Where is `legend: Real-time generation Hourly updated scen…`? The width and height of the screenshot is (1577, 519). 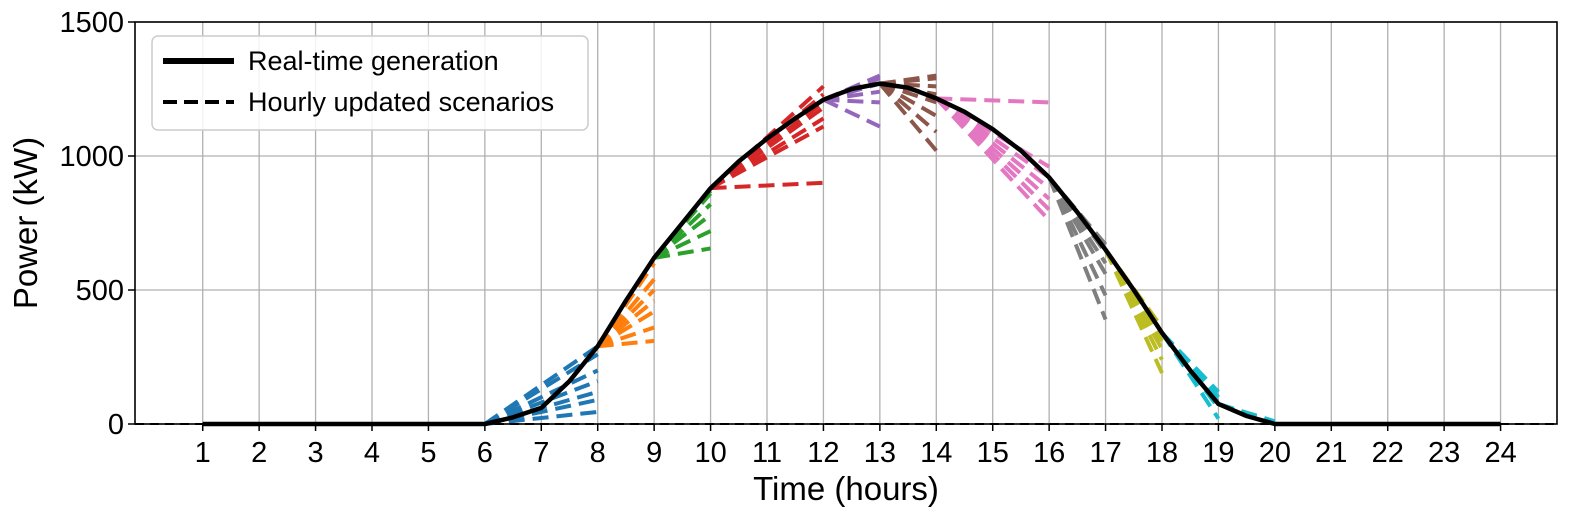 legend: Real-time generation Hourly updated scen… is located at coordinates (370, 83).